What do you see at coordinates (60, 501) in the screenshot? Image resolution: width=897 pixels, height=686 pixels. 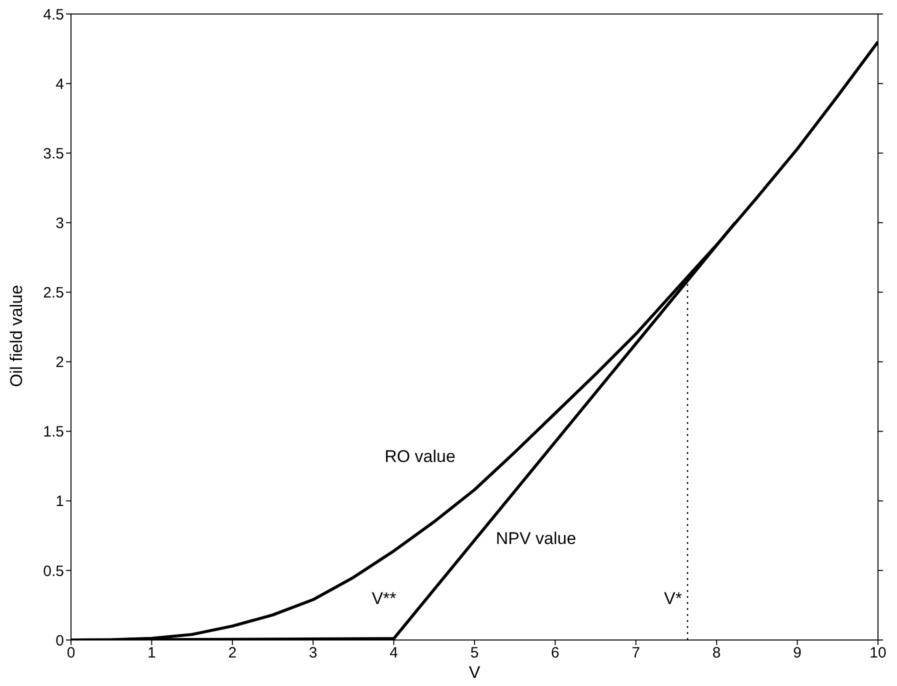 I see `y-tick-label: 1` at bounding box center [60, 501].